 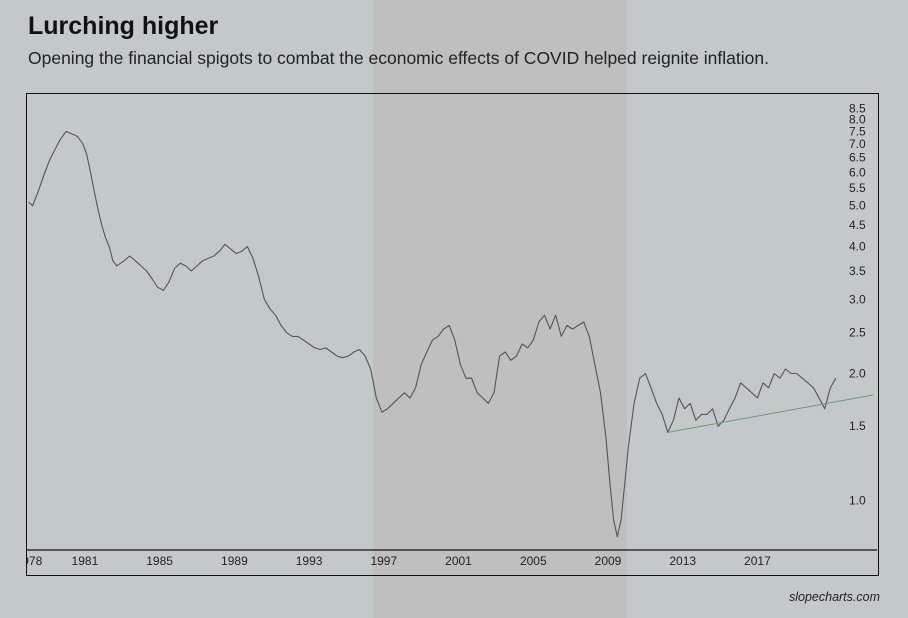 What do you see at coordinates (770, 413) in the screenshot?
I see `trend-line` at bounding box center [770, 413].